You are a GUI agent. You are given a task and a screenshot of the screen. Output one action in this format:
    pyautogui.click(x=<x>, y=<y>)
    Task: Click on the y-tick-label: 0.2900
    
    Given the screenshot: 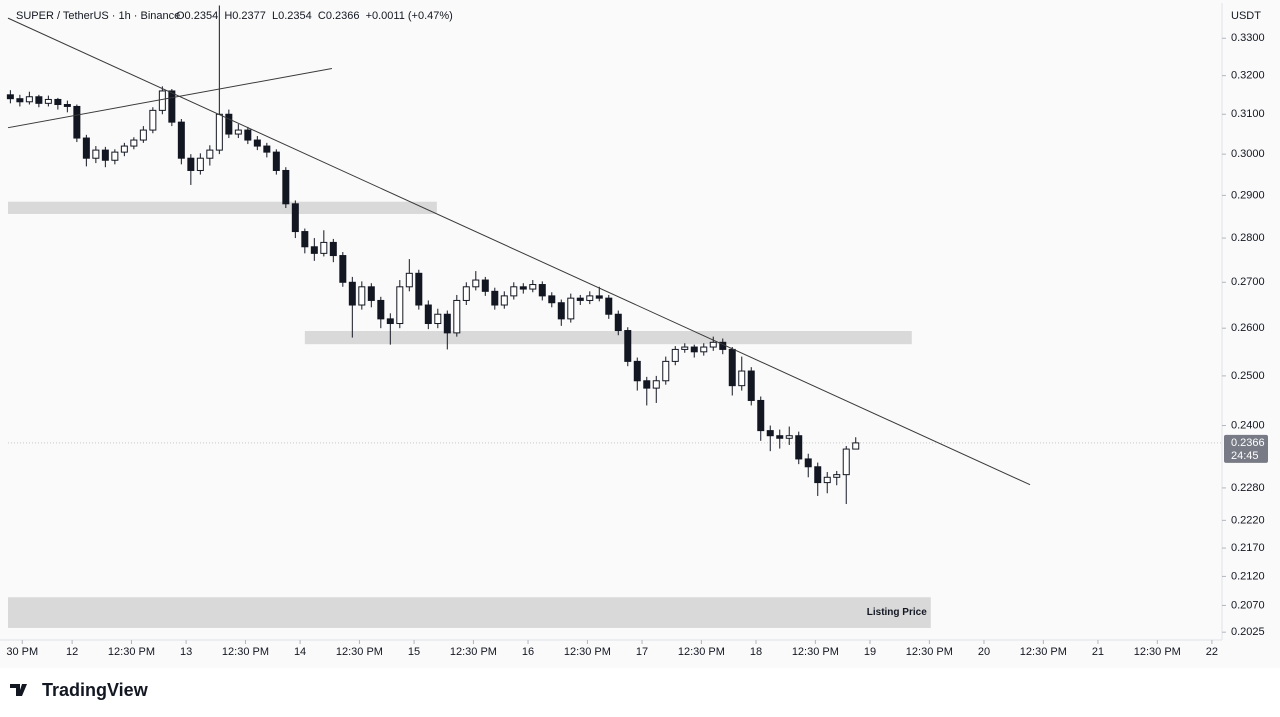 What is the action you would take?
    pyautogui.click(x=1248, y=195)
    